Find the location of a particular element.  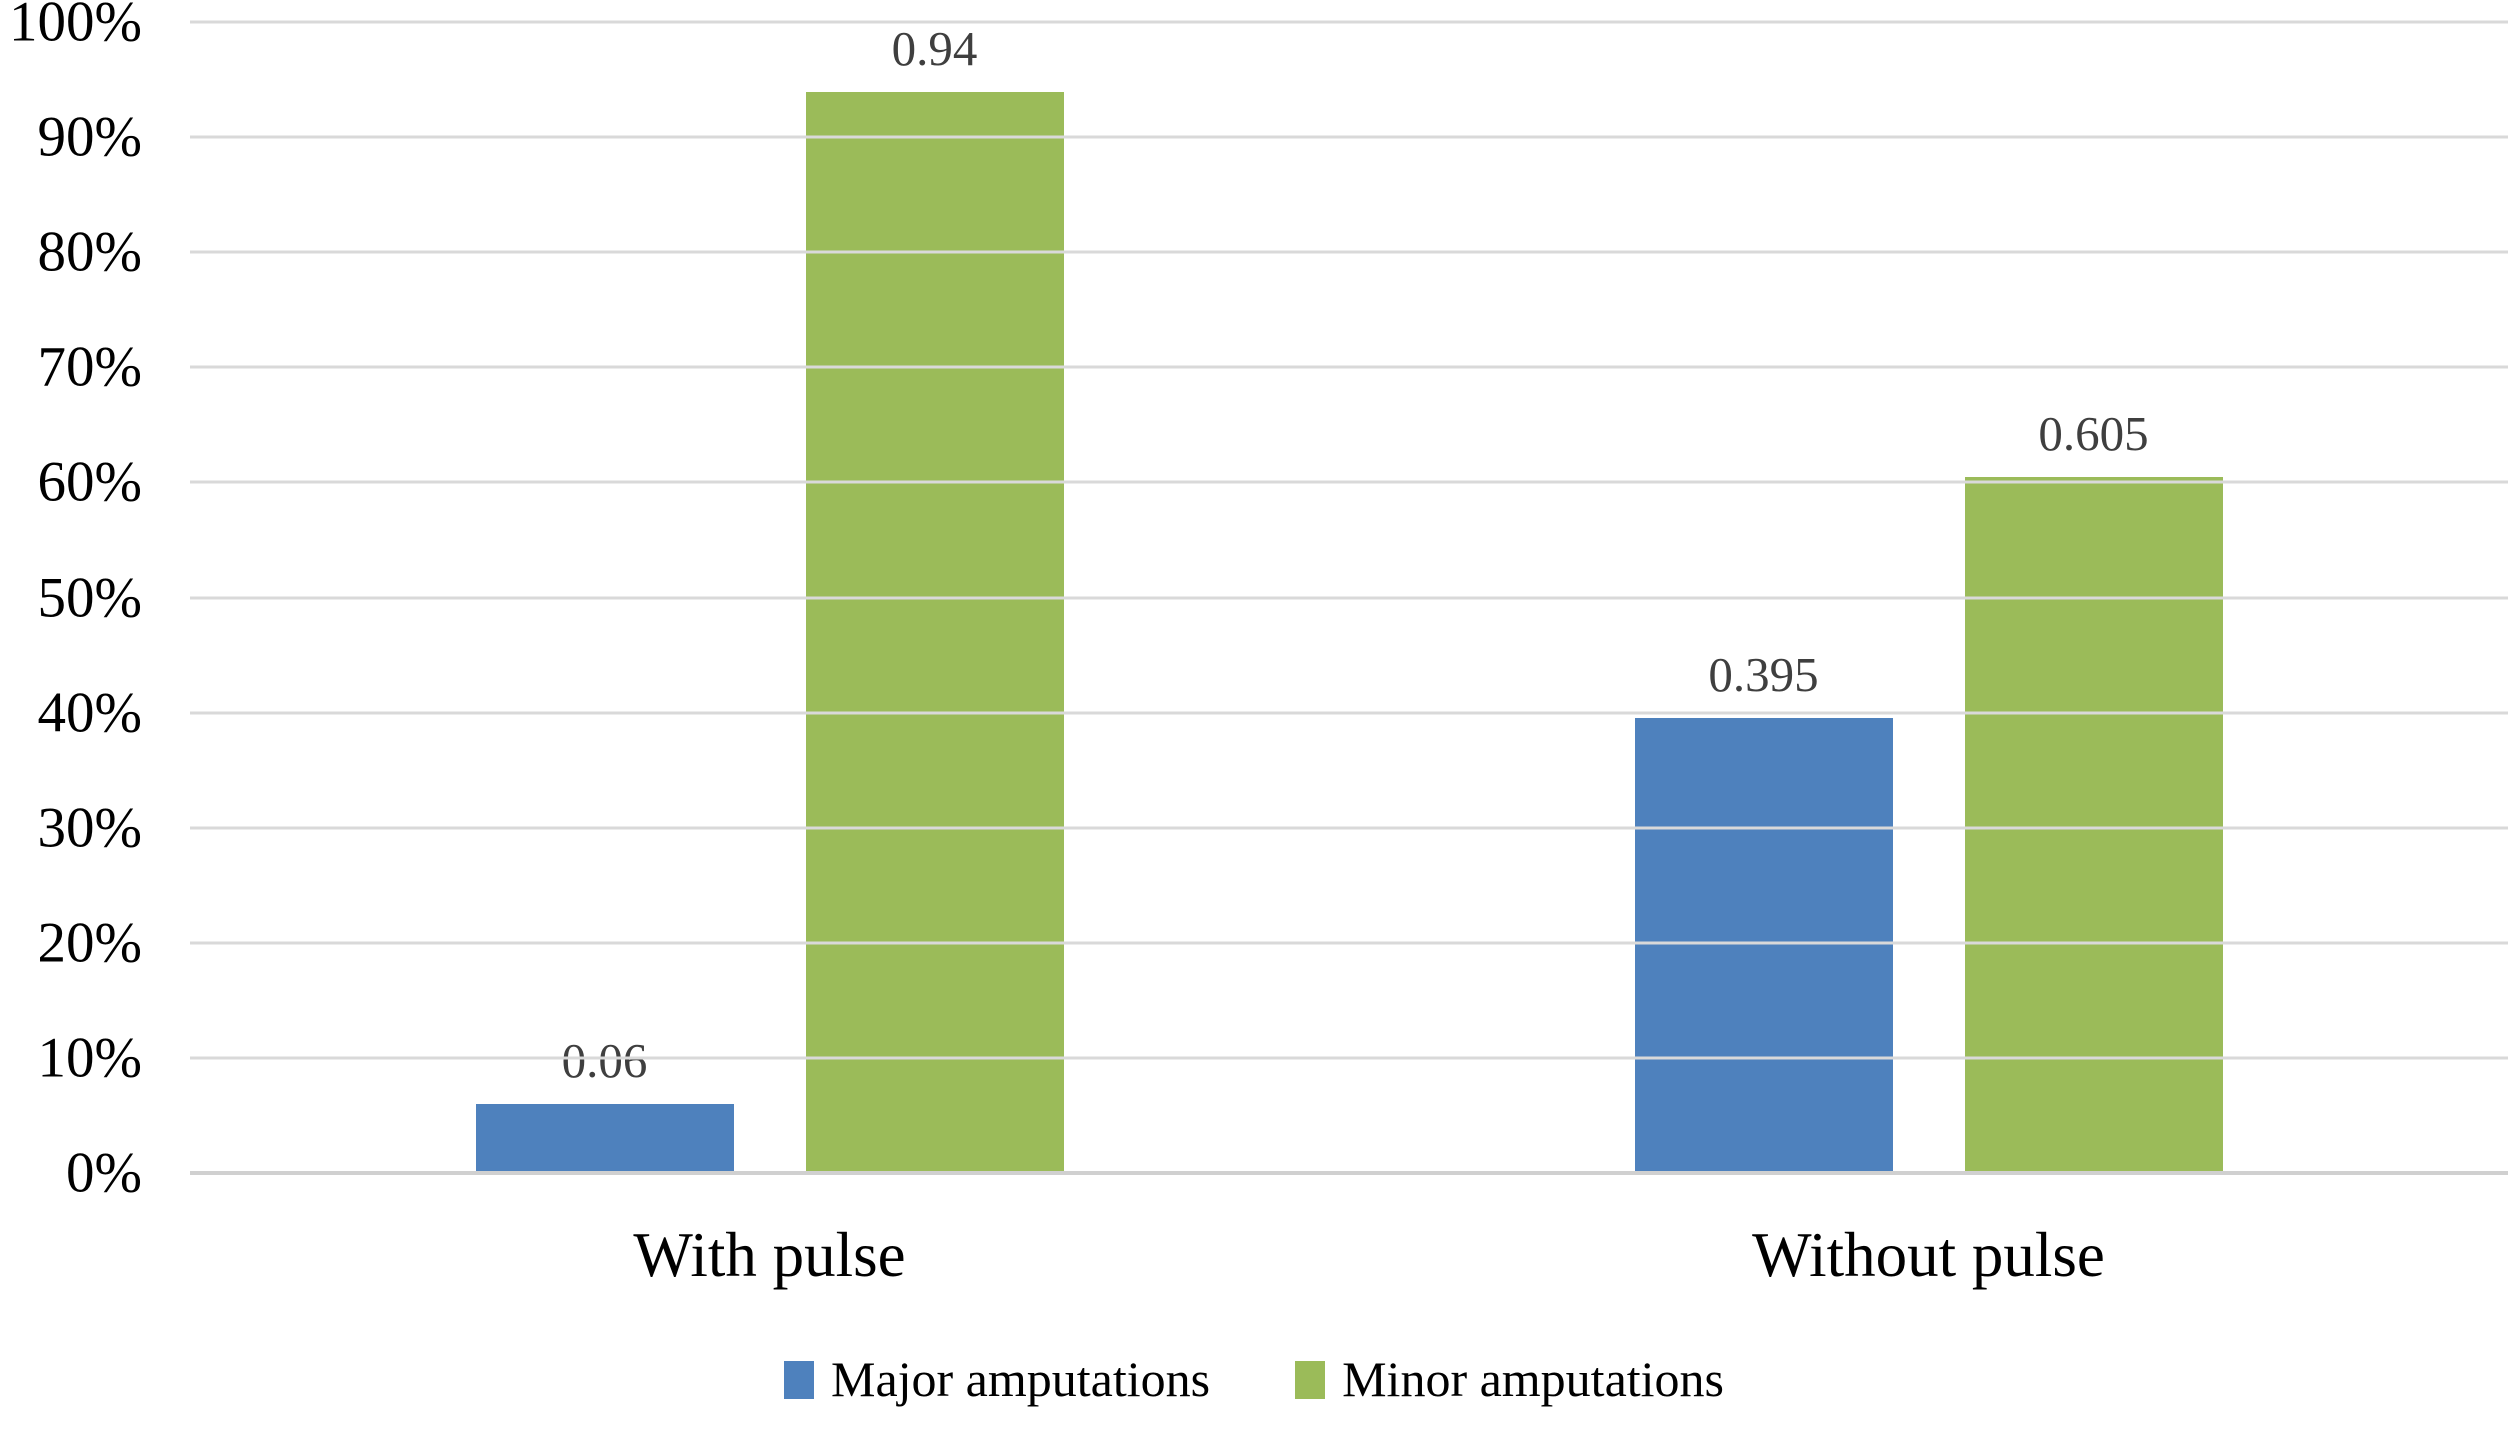

bar-cell-minor-with-pulse: 0.94 is located at coordinates (934, 597).